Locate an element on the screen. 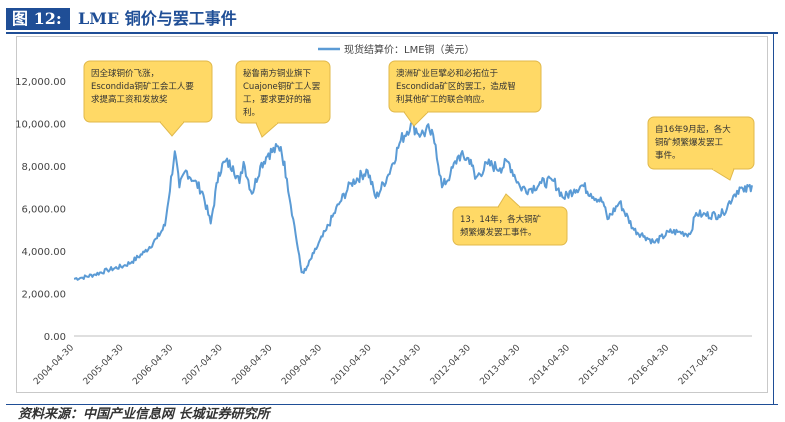  callout-text-line: Escondida矿区的罢工，造成智 is located at coordinates (456, 86).